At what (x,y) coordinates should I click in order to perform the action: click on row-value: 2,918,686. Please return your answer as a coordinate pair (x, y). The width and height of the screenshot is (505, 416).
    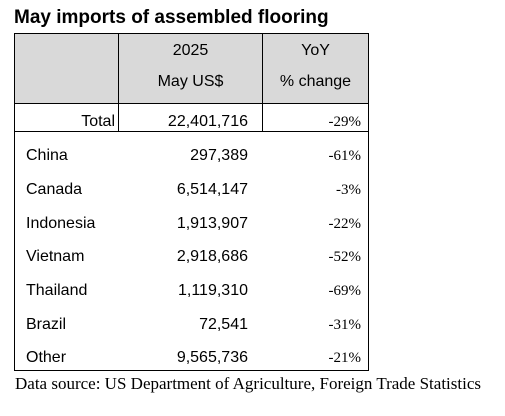
    Looking at the image, I should click on (212, 256).